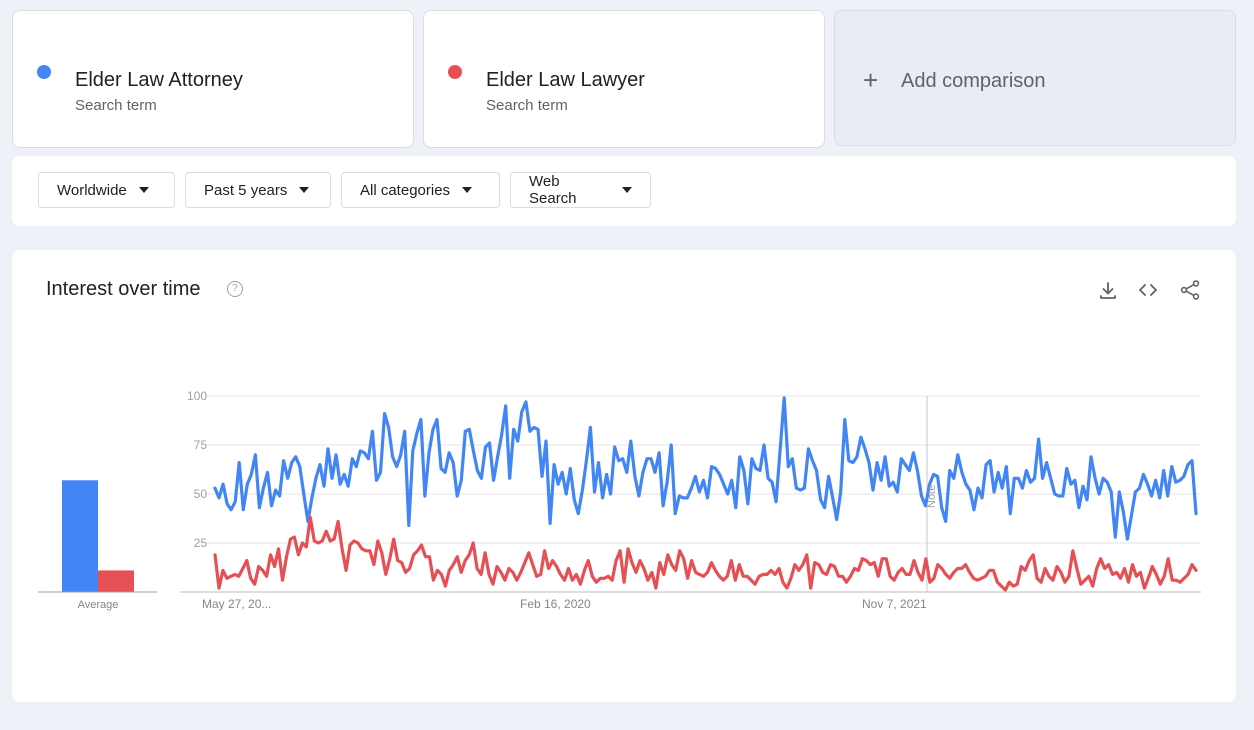  What do you see at coordinates (235, 289) in the screenshot?
I see `help-icon: ?` at bounding box center [235, 289].